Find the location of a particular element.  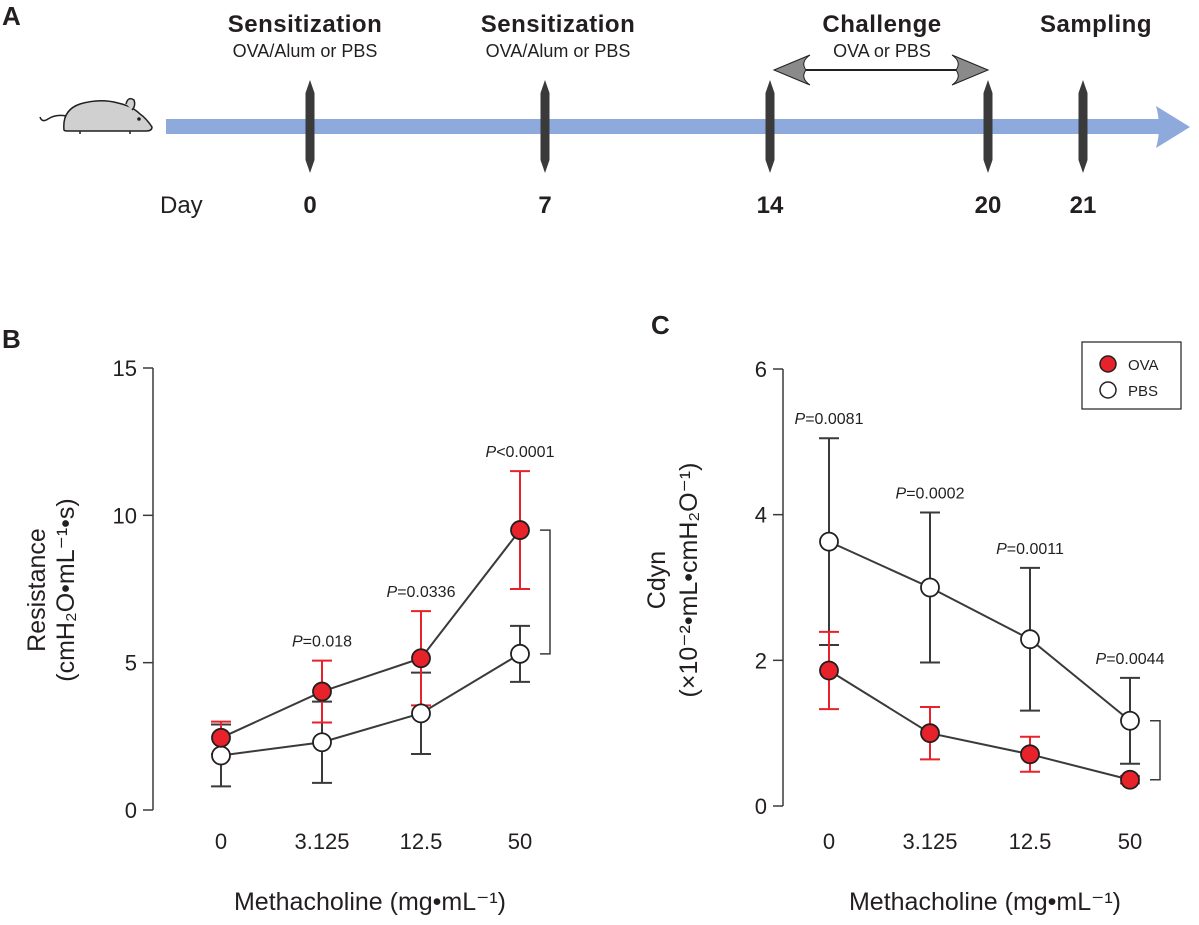

p-value-label: P=0.0002 is located at coordinates (930, 493).